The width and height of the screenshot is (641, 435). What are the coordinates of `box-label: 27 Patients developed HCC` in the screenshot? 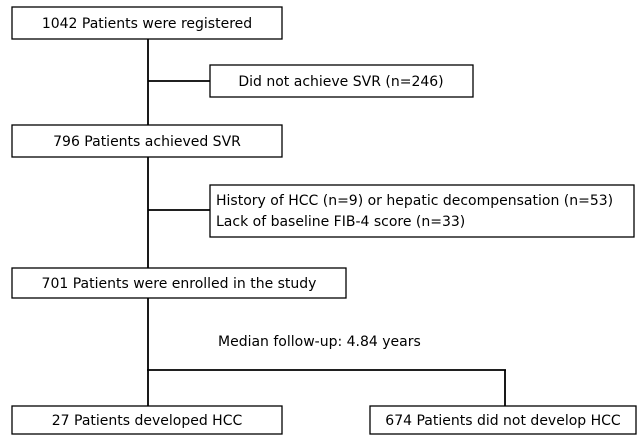 It's located at (147, 421).